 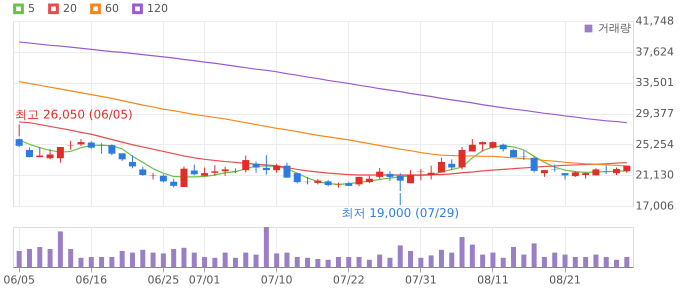 I want to click on annotation: 최저 19,000 (07/29), so click(x=400, y=213).